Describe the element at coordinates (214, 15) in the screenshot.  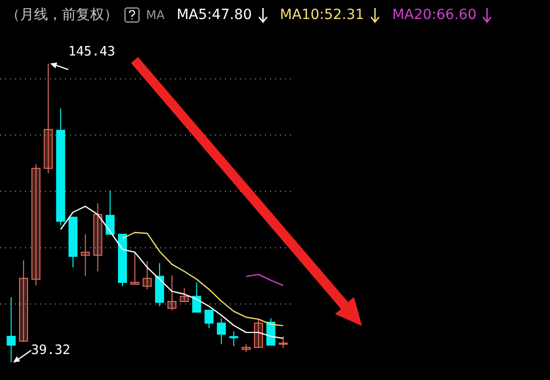
I see `legend-label: MA5:47.80` at that location.